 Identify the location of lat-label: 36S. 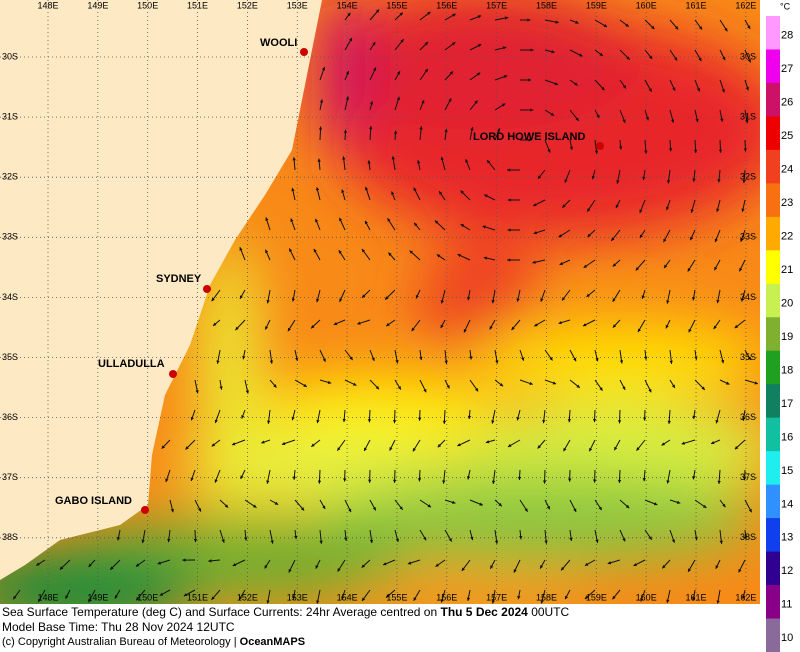
(748, 417).